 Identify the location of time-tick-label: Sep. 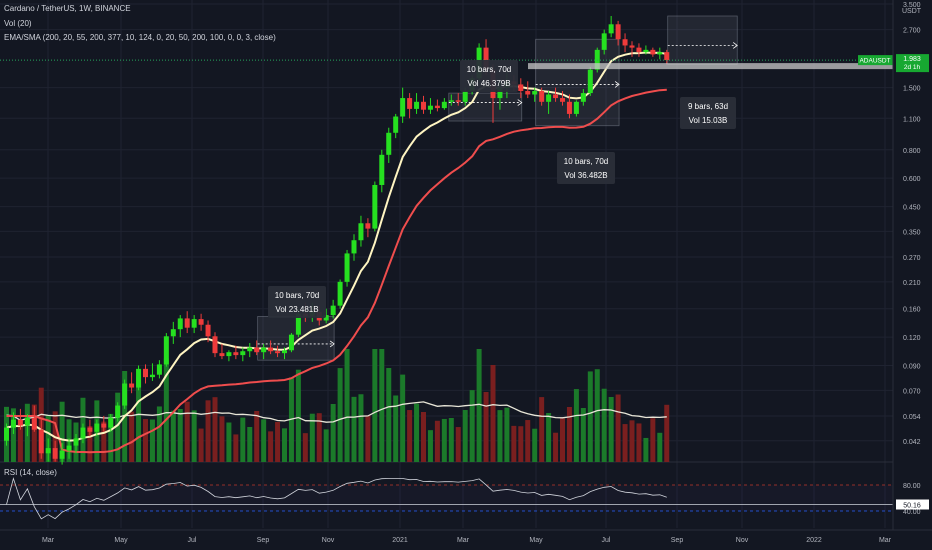
(263, 540).